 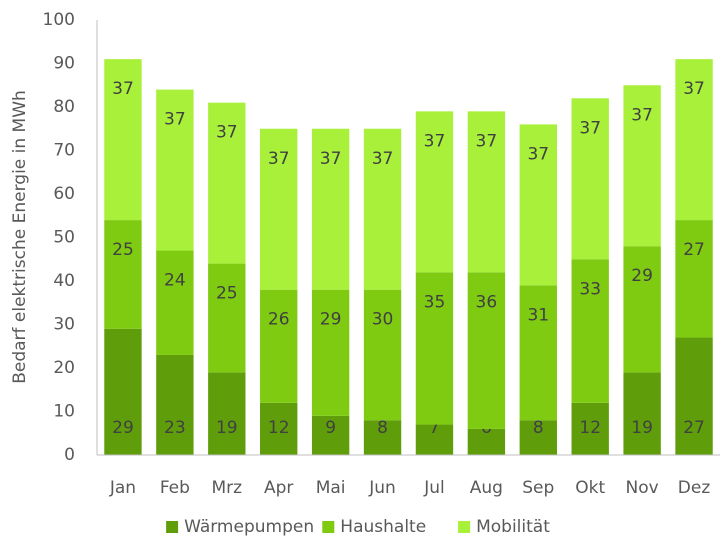 I want to click on legend-label: Mobilität, so click(x=513, y=527).